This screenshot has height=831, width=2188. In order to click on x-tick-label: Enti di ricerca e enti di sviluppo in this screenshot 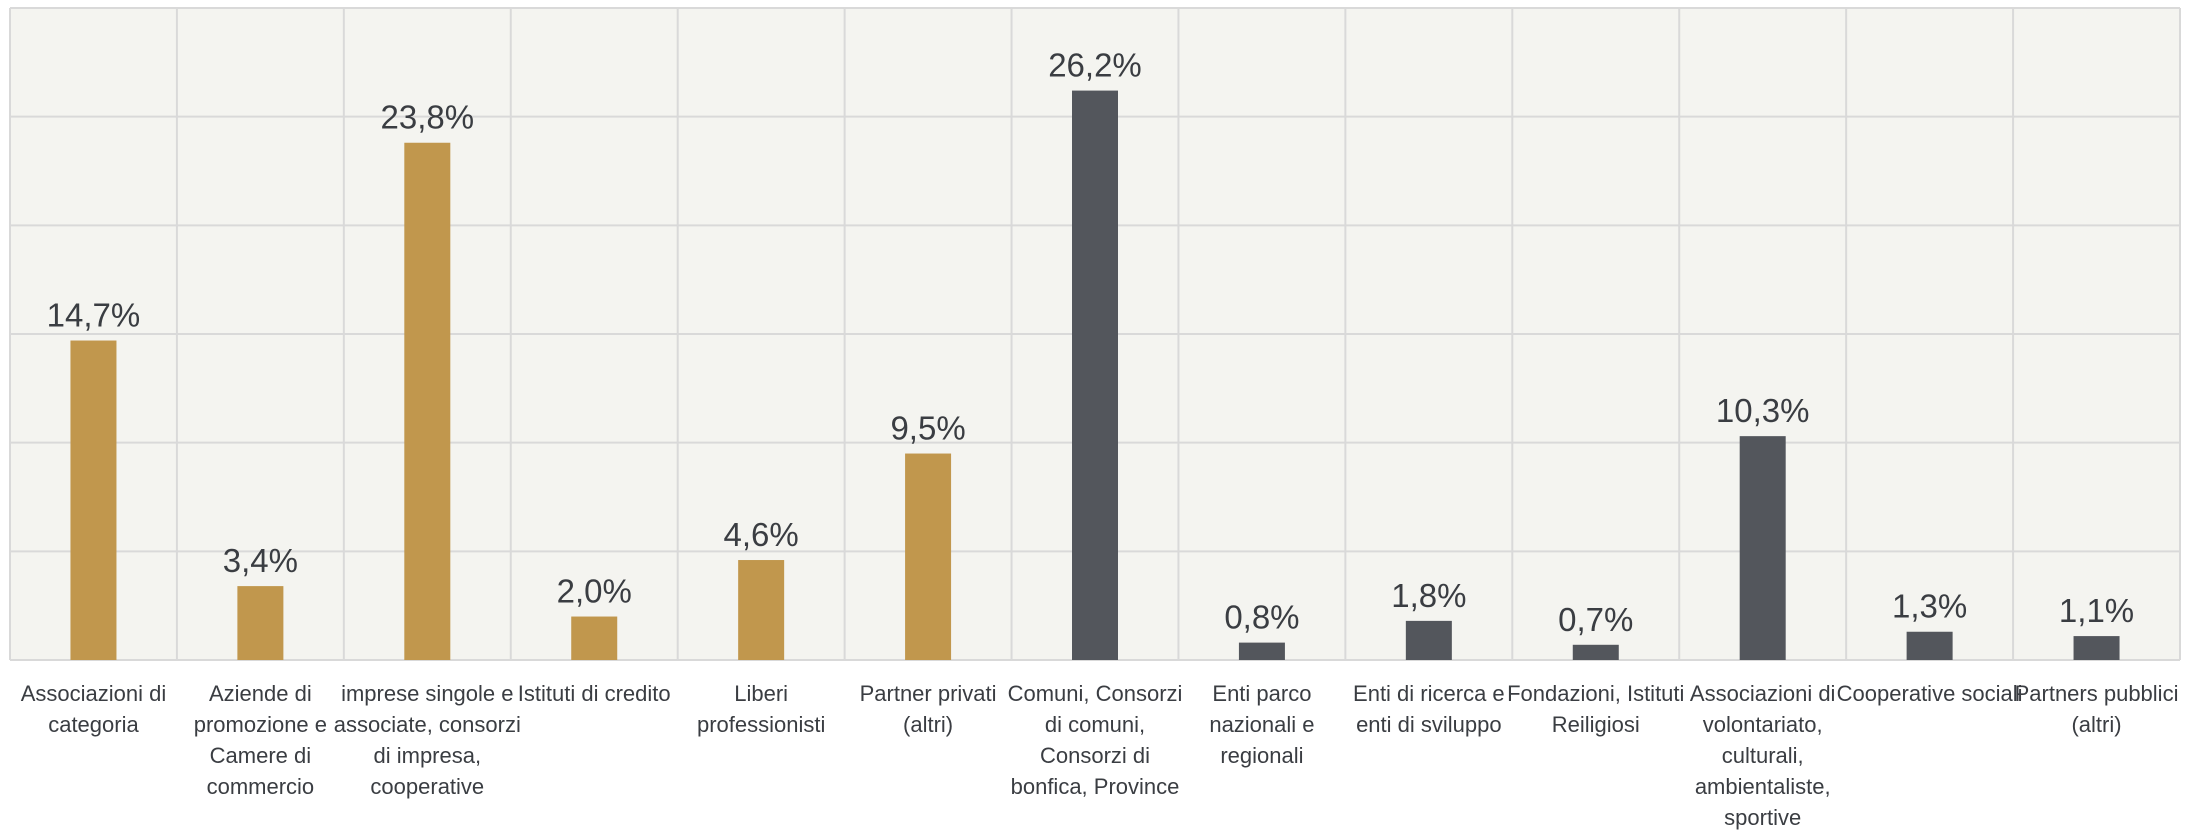, I will do `click(1429, 709)`.